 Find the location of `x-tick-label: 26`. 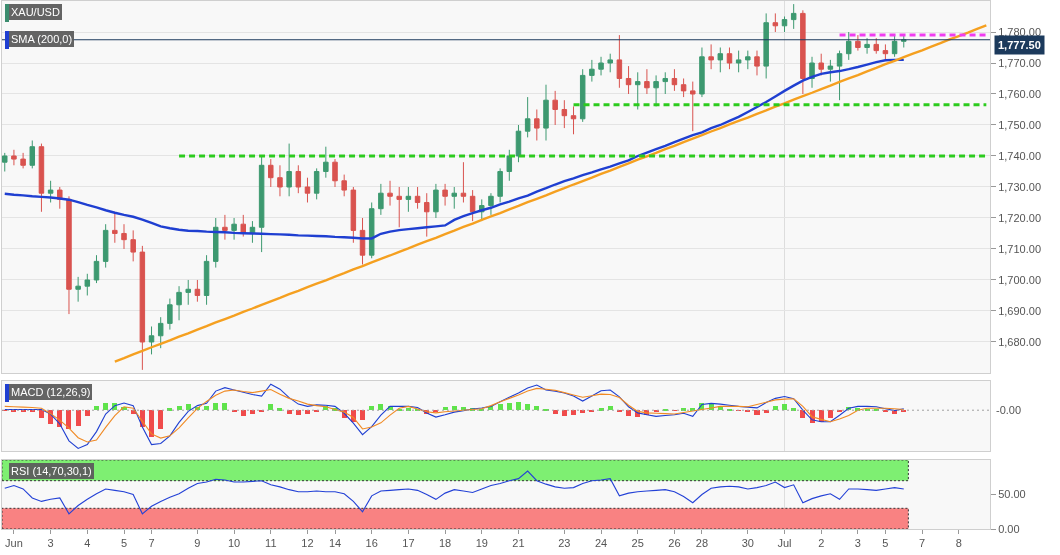

x-tick-label: 26 is located at coordinates (674, 543).